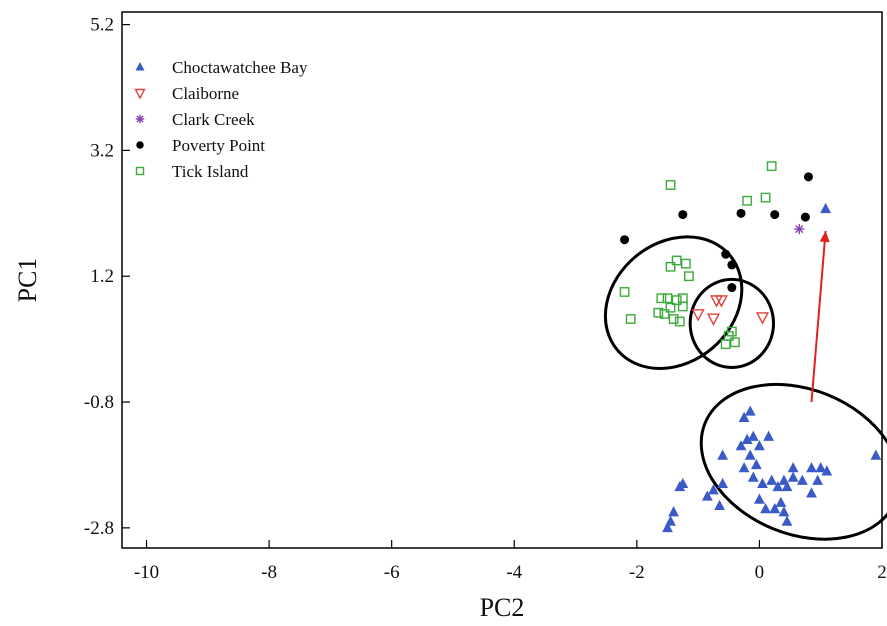  I want to click on x-tick-label: 2, so click(882, 572).